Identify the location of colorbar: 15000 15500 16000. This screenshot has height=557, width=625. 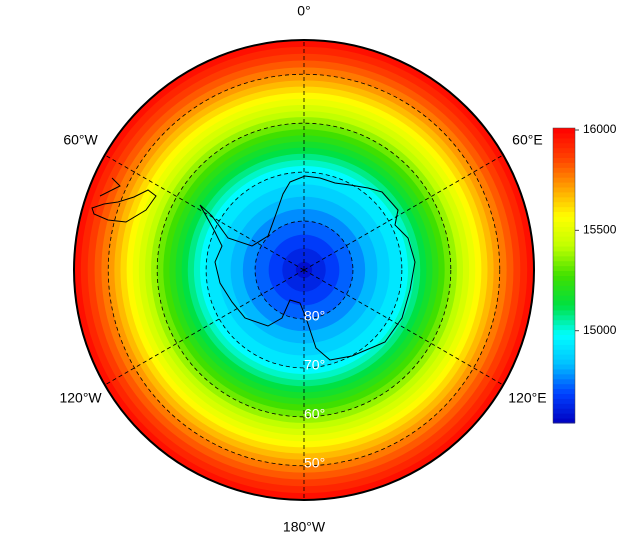
(584, 273).